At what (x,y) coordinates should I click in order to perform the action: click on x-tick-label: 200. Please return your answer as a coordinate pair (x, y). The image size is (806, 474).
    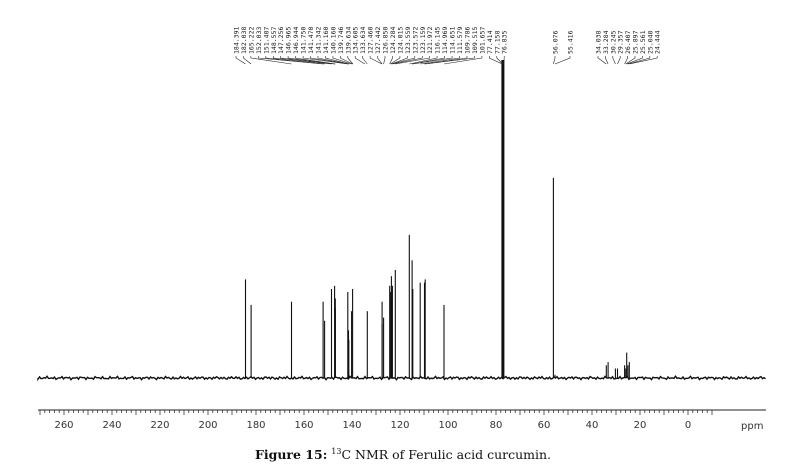
    Looking at the image, I should click on (207, 425).